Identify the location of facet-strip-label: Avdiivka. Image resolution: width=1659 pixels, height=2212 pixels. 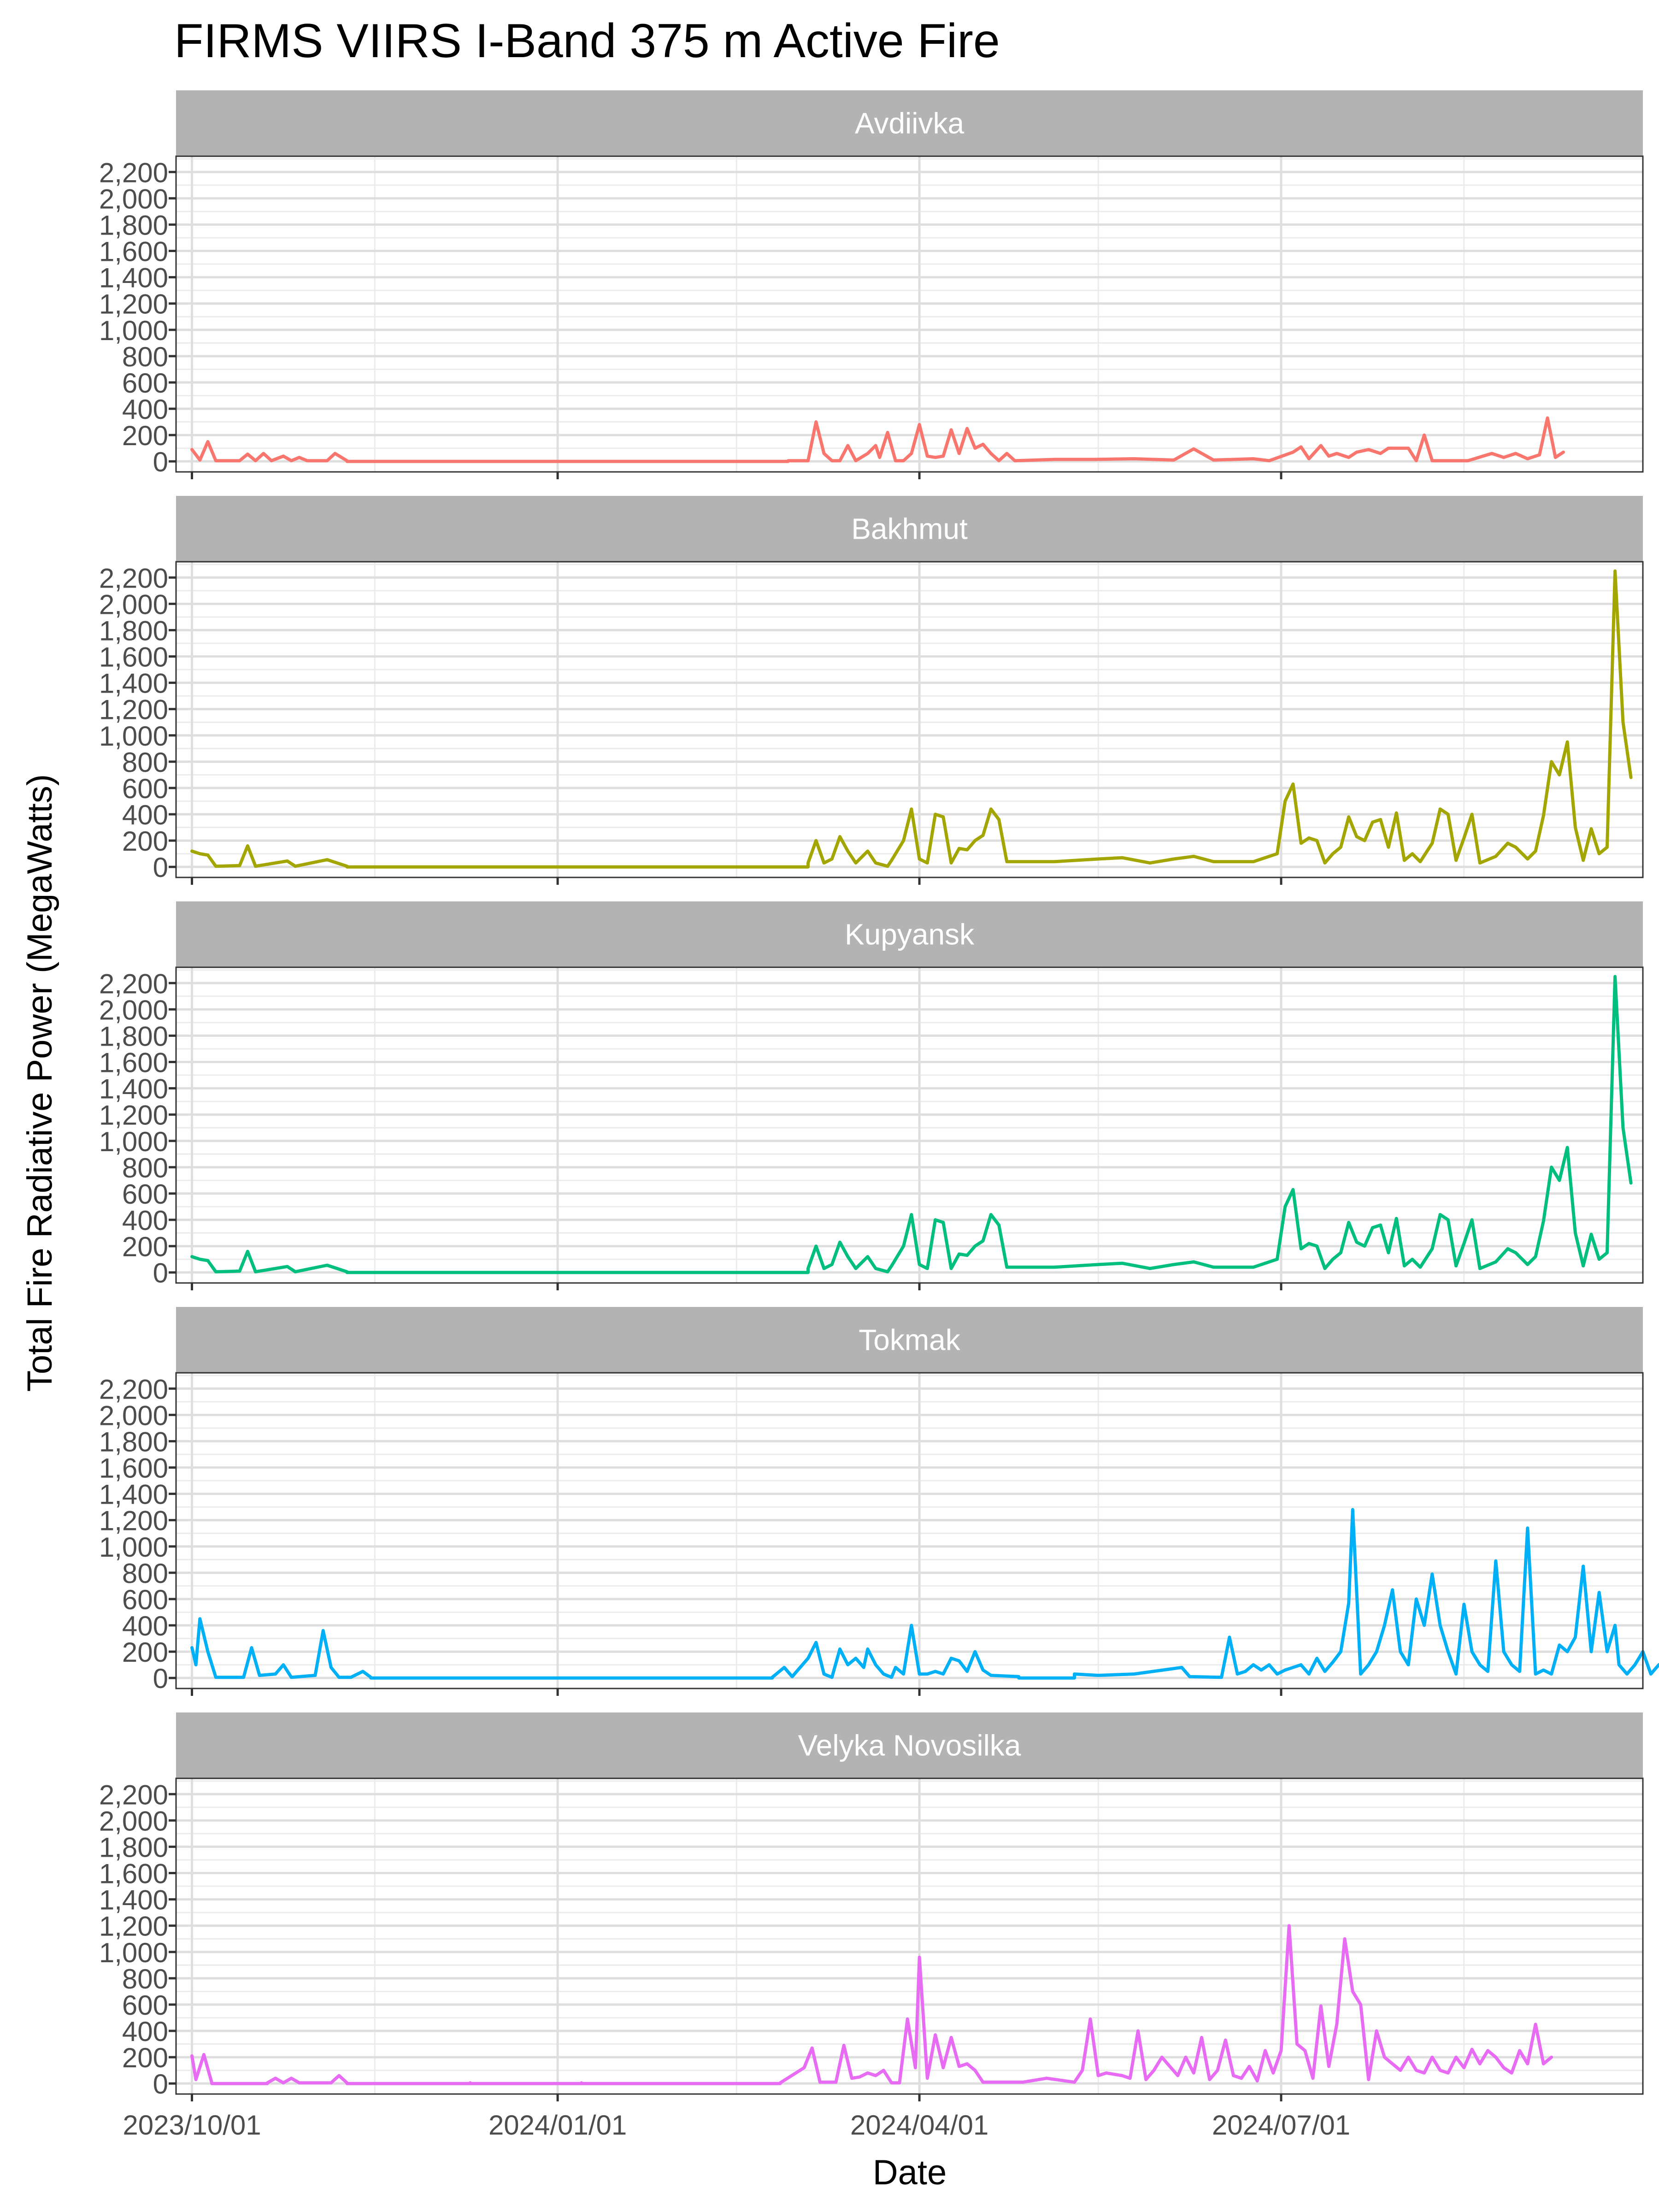
(910, 123).